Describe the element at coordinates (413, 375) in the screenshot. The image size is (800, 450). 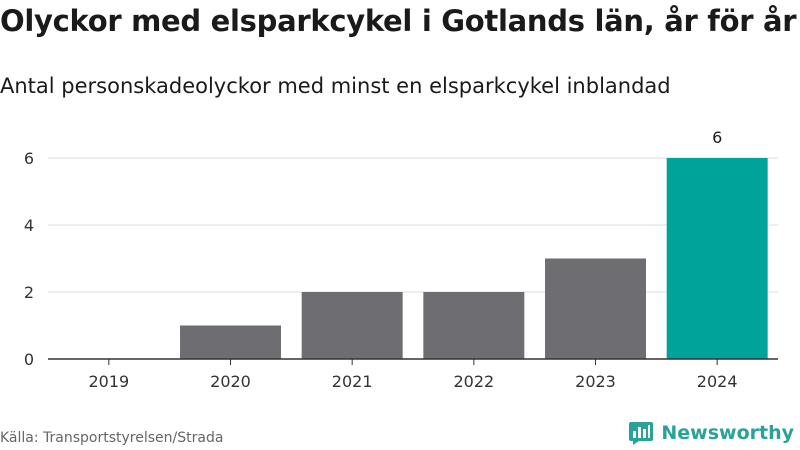
I see `x-axis-ticks: 2019 2020 2021 2022 2023 2024` at that location.